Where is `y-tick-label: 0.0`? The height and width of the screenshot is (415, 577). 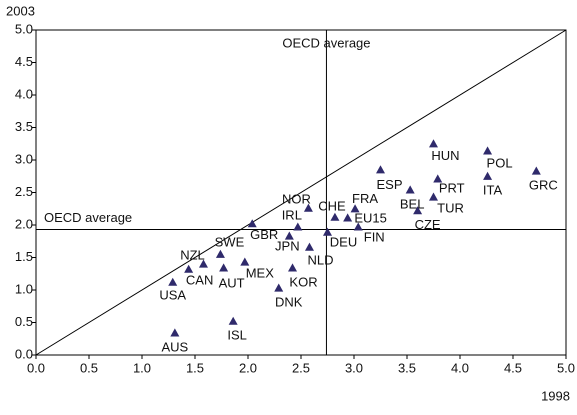 y-tick-label: 0.0 is located at coordinates (24, 353).